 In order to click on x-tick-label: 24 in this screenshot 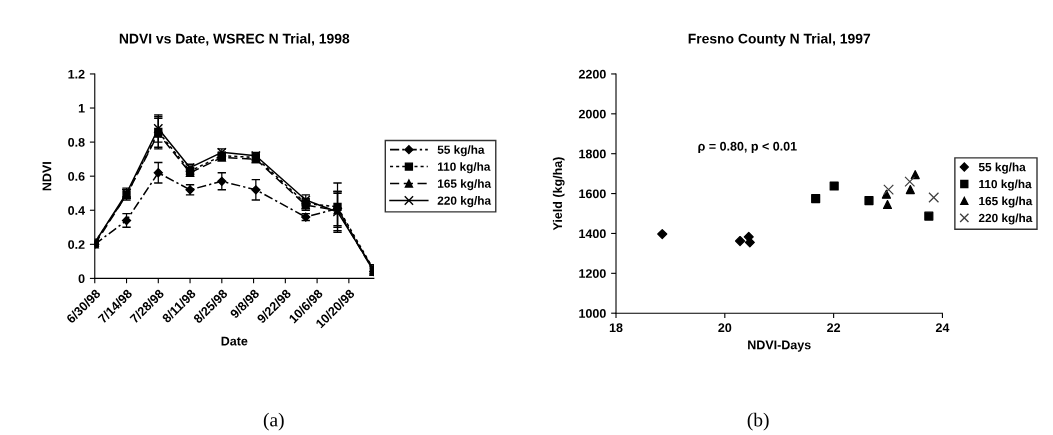, I will do `click(942, 327)`.